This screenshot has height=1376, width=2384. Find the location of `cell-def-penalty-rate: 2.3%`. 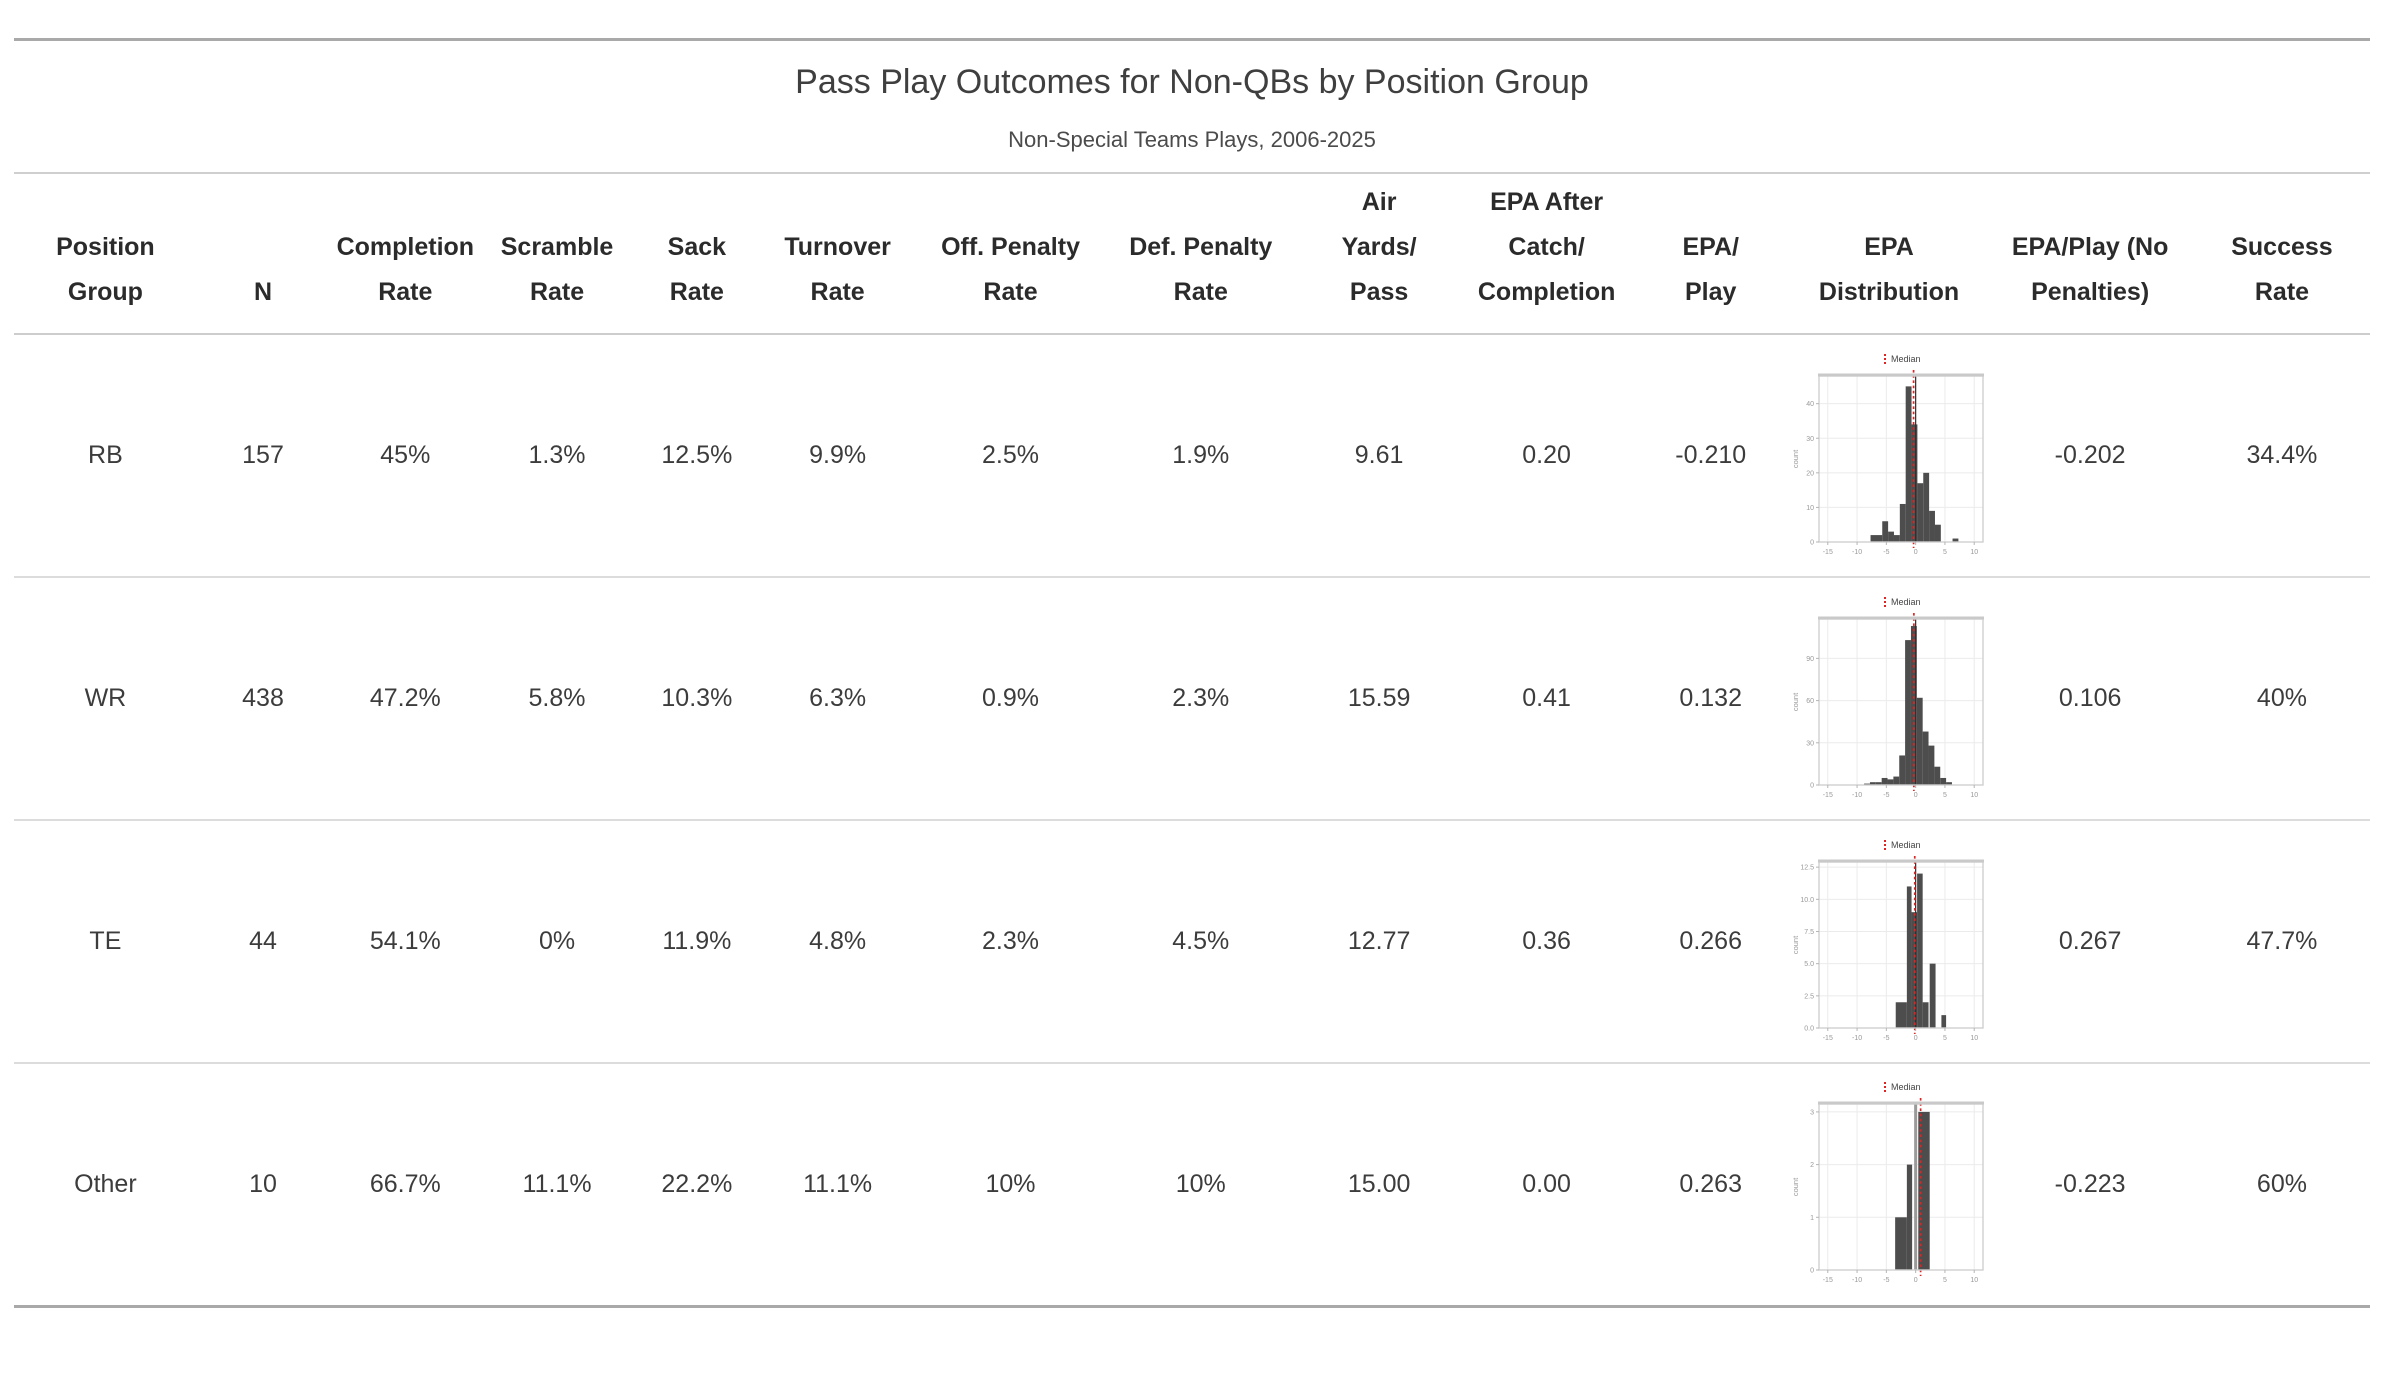

cell-def-penalty-rate: 2.3% is located at coordinates (1200, 699).